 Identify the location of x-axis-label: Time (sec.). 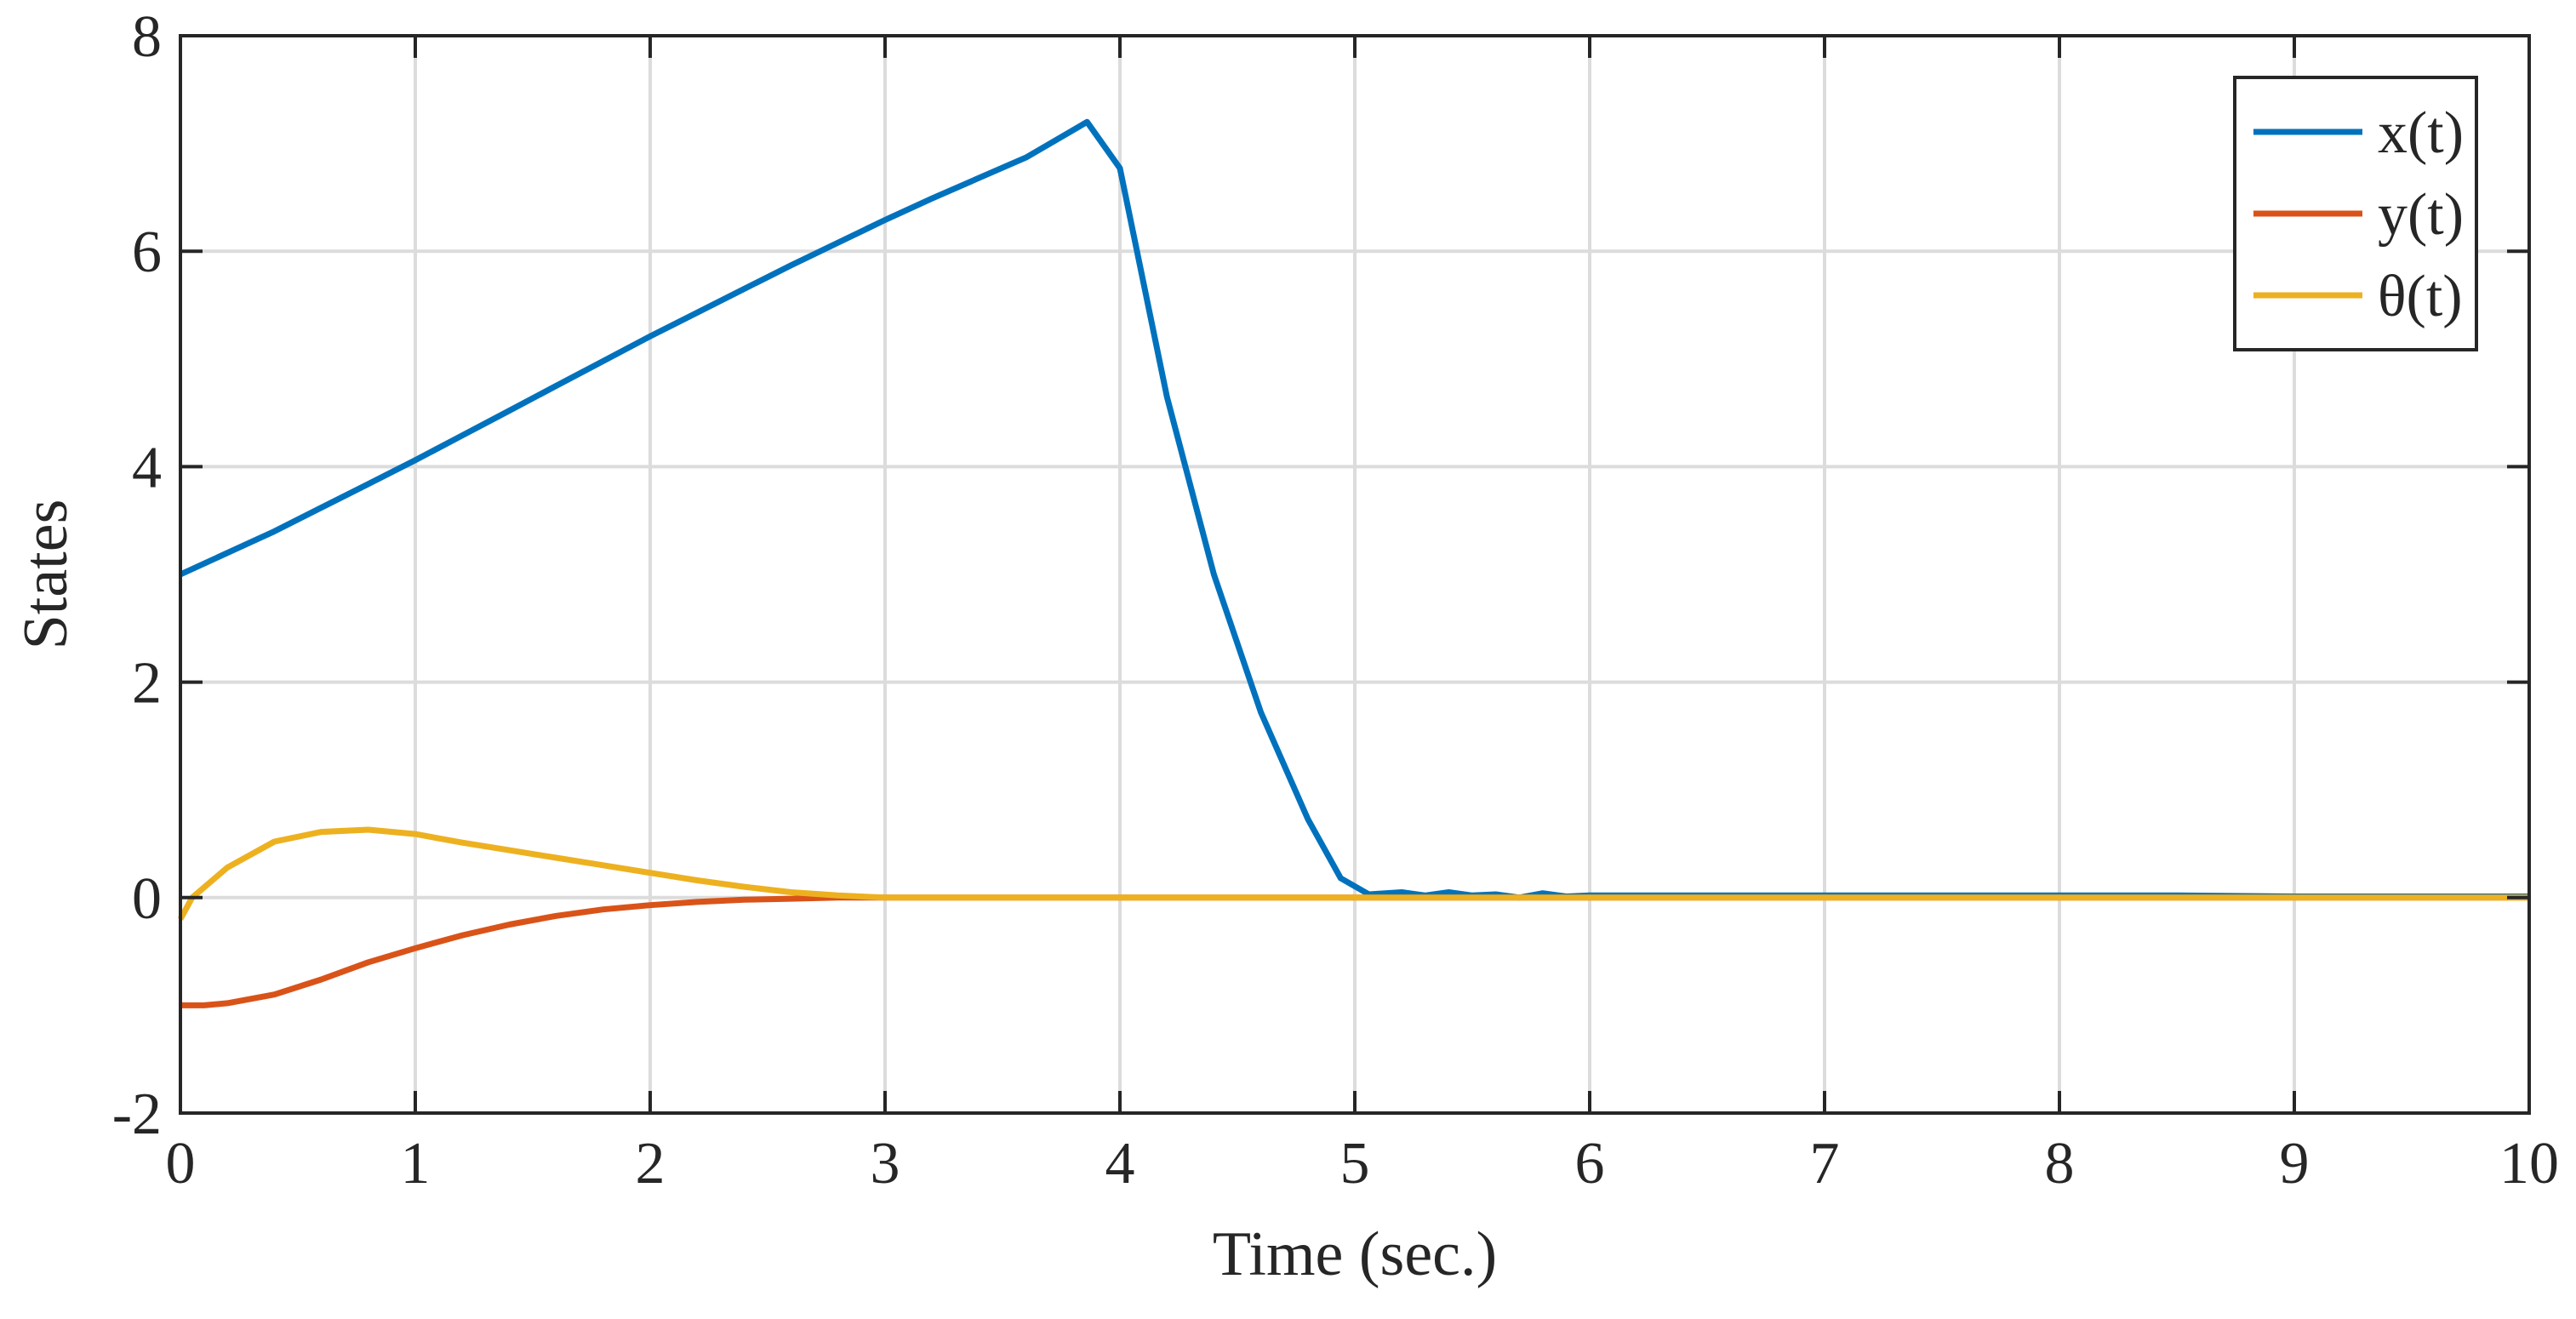
(1355, 1254).